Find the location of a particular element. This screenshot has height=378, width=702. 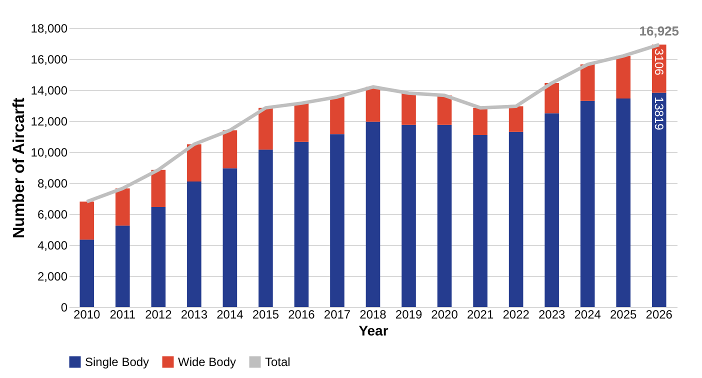

legend-label: Wide Body is located at coordinates (207, 362).